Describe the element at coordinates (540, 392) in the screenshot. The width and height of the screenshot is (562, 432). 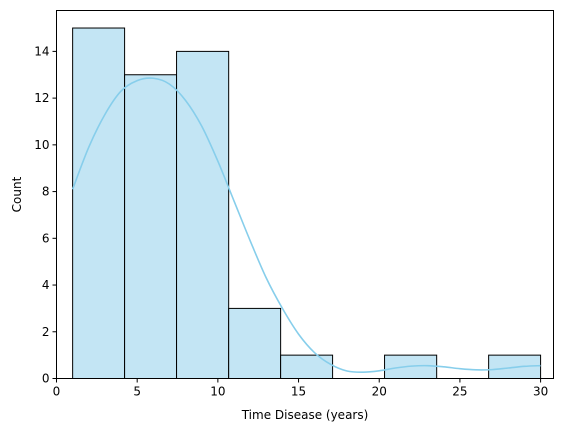
I see `x-tick-label: 30` at that location.